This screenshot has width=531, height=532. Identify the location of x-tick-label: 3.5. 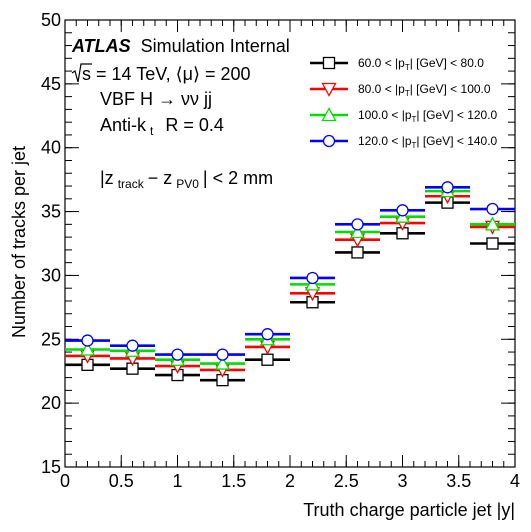
(458, 481).